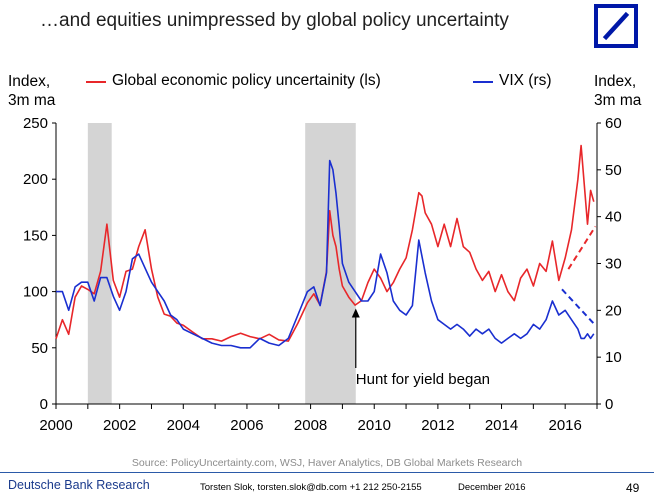  What do you see at coordinates (613, 264) in the screenshot?
I see `y-right-tick-label: 30` at bounding box center [613, 264].